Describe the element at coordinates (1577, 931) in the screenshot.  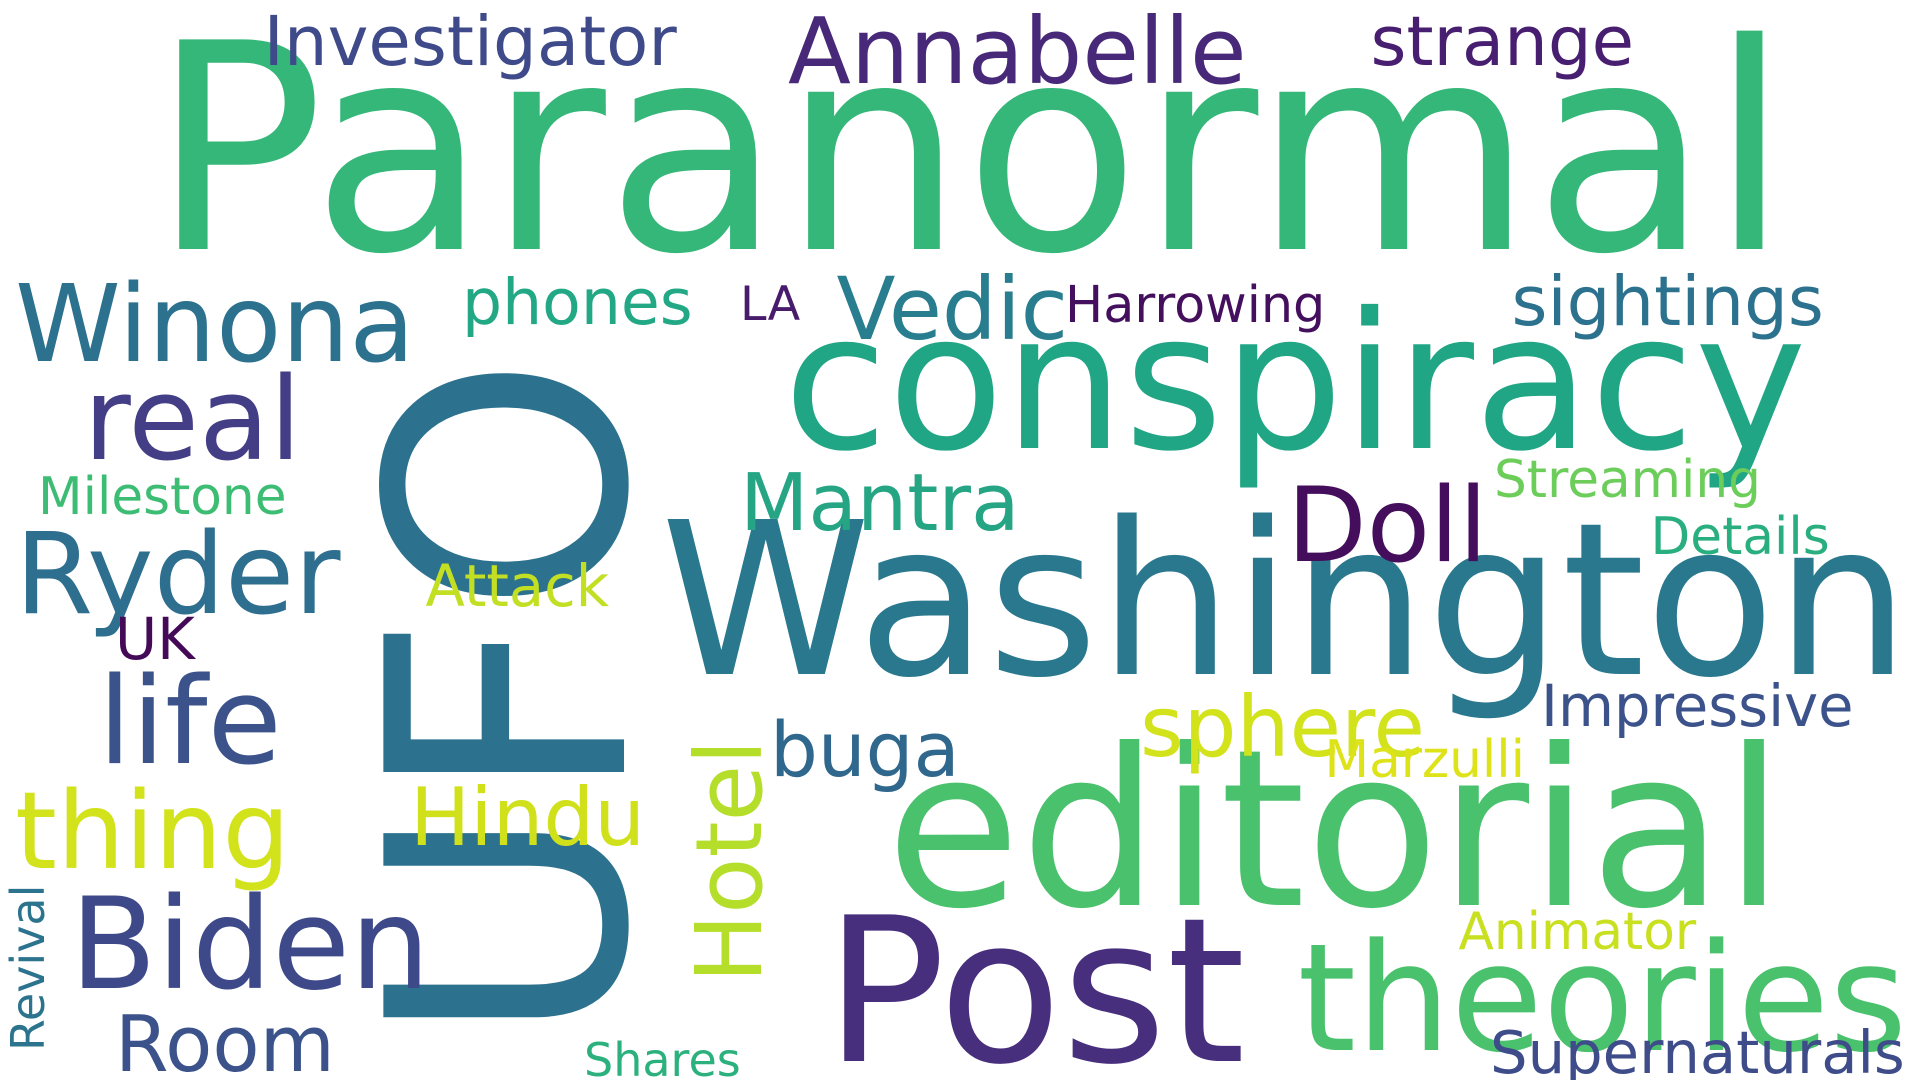
I see `word-animator: Animator` at that location.